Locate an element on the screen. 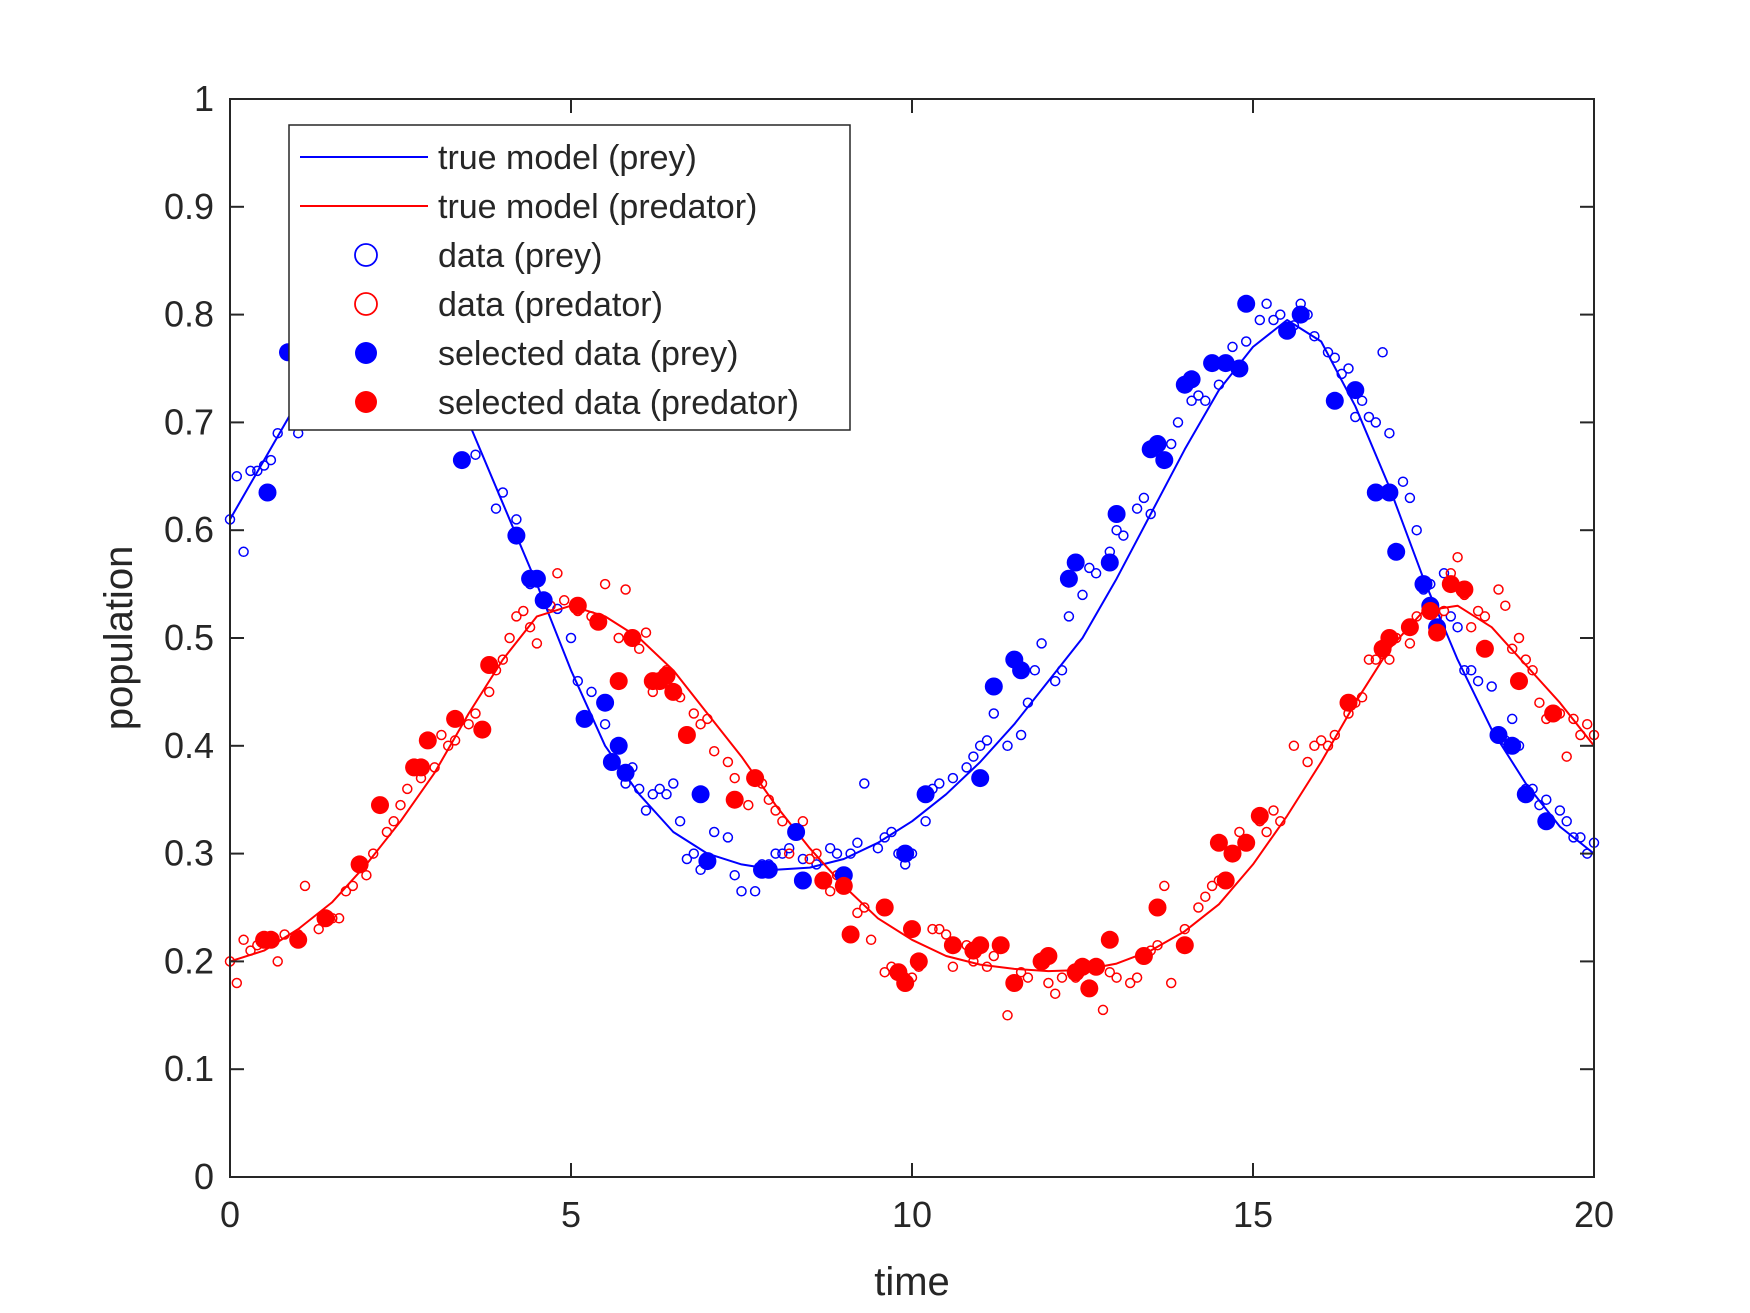  y-tick-label: 0.3 is located at coordinates (189, 853).